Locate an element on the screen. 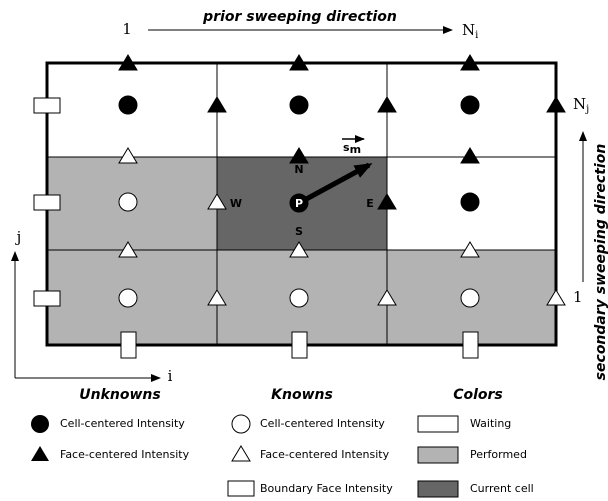  start-i: 1 is located at coordinates (127, 29).